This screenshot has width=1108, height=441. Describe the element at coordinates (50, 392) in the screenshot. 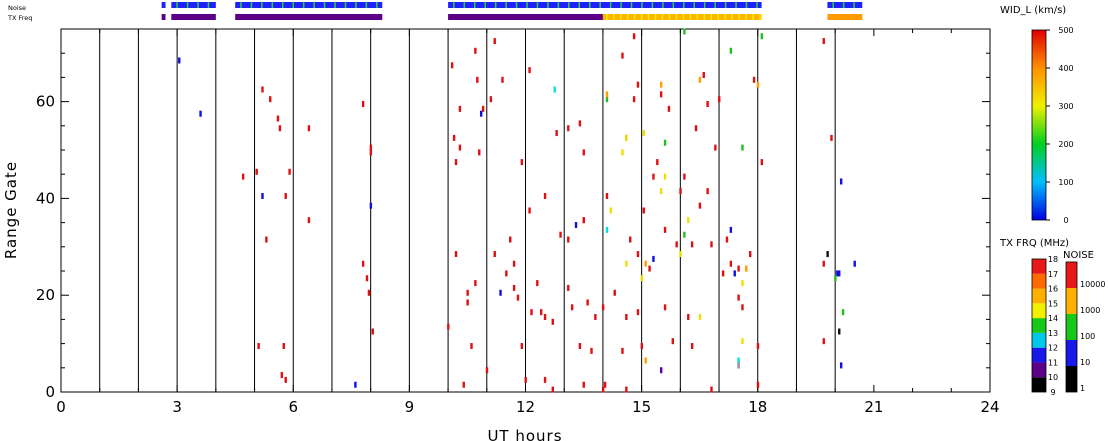

I see `y-tick-label: 0` at that location.